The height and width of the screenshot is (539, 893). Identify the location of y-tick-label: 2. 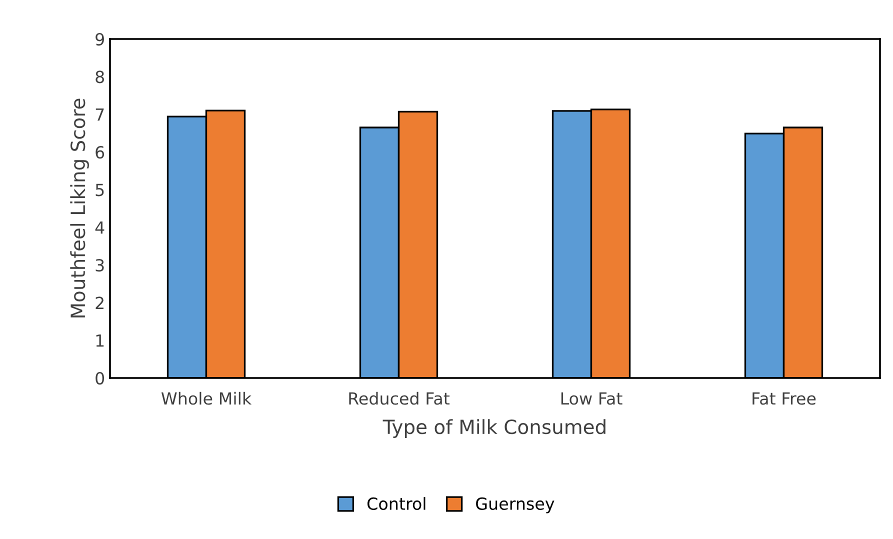
(100, 302).